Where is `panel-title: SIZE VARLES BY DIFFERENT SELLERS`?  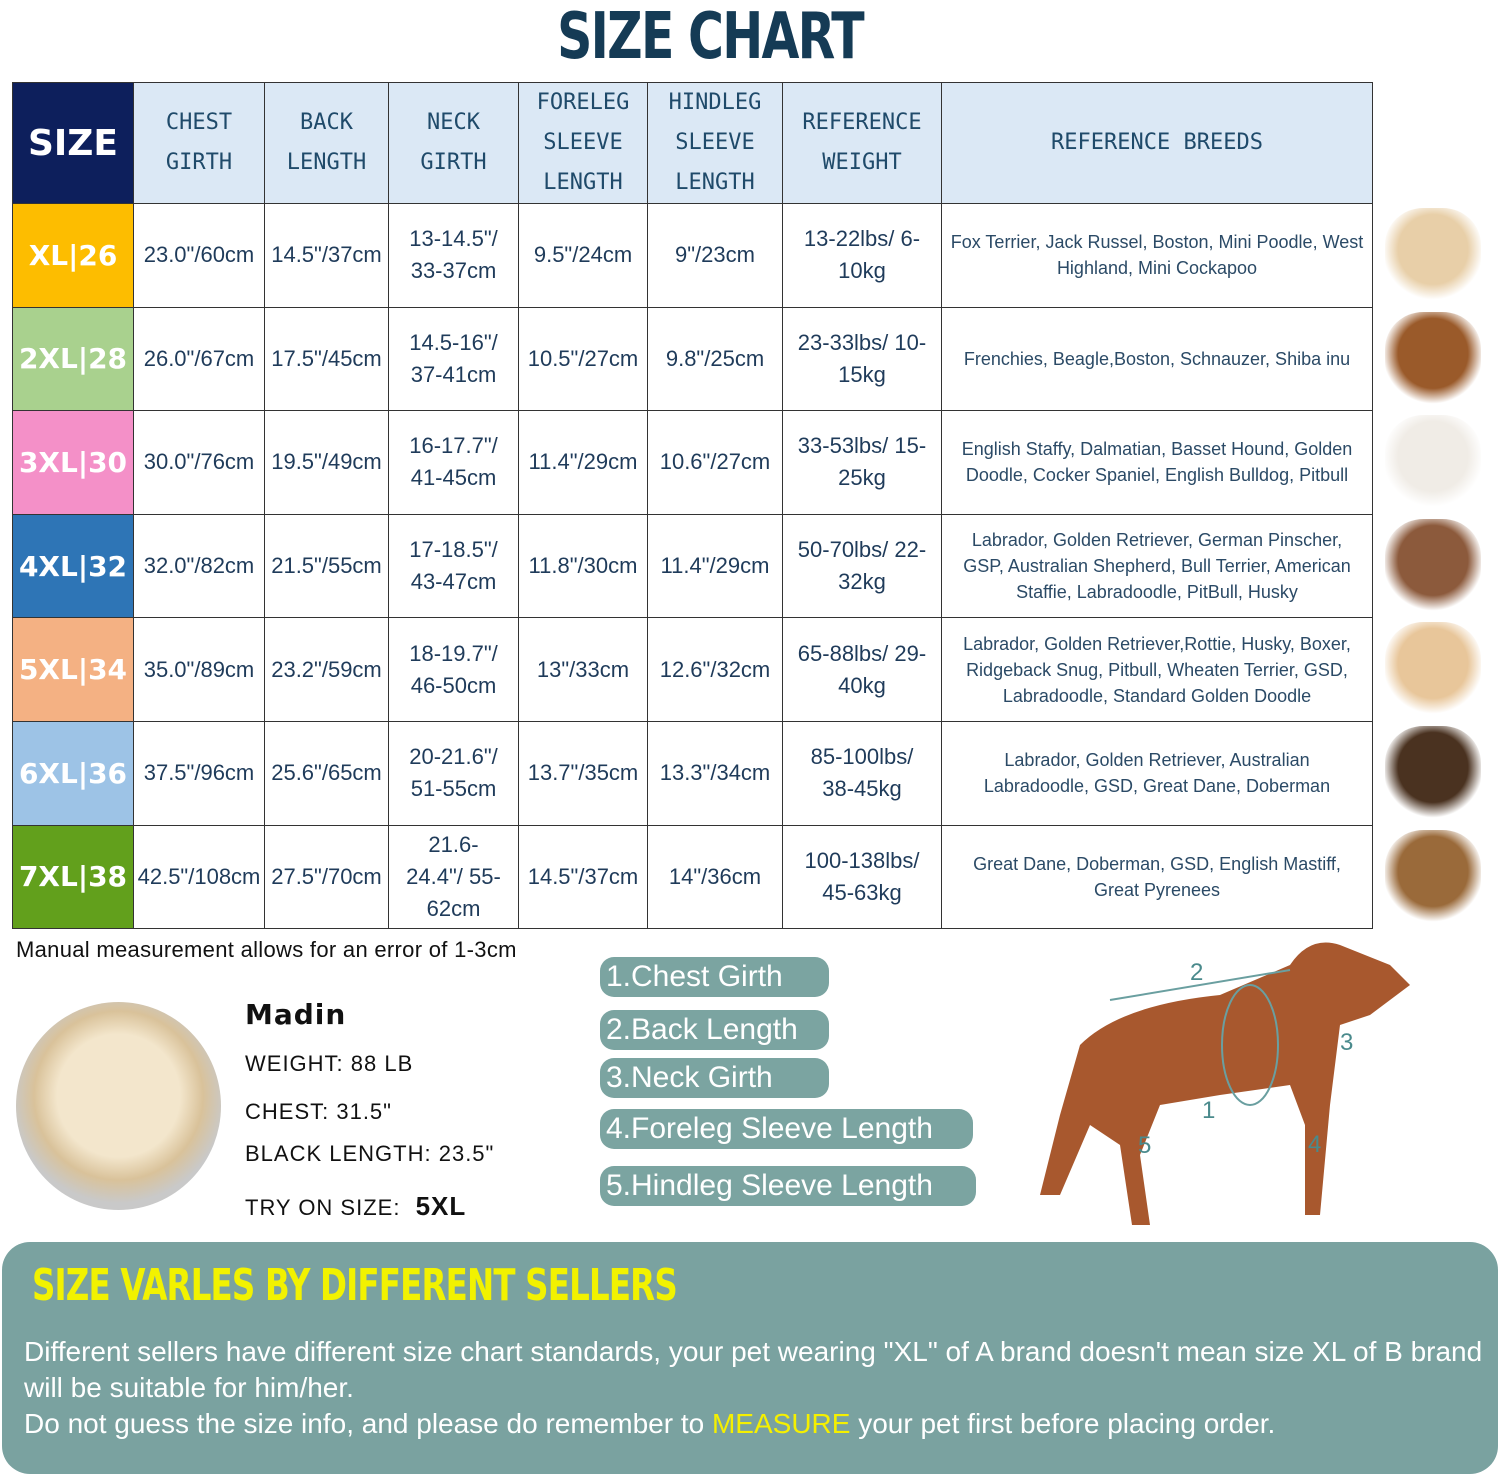 panel-title: SIZE VARLES BY DIFFERENT SELLERS is located at coordinates (355, 1285).